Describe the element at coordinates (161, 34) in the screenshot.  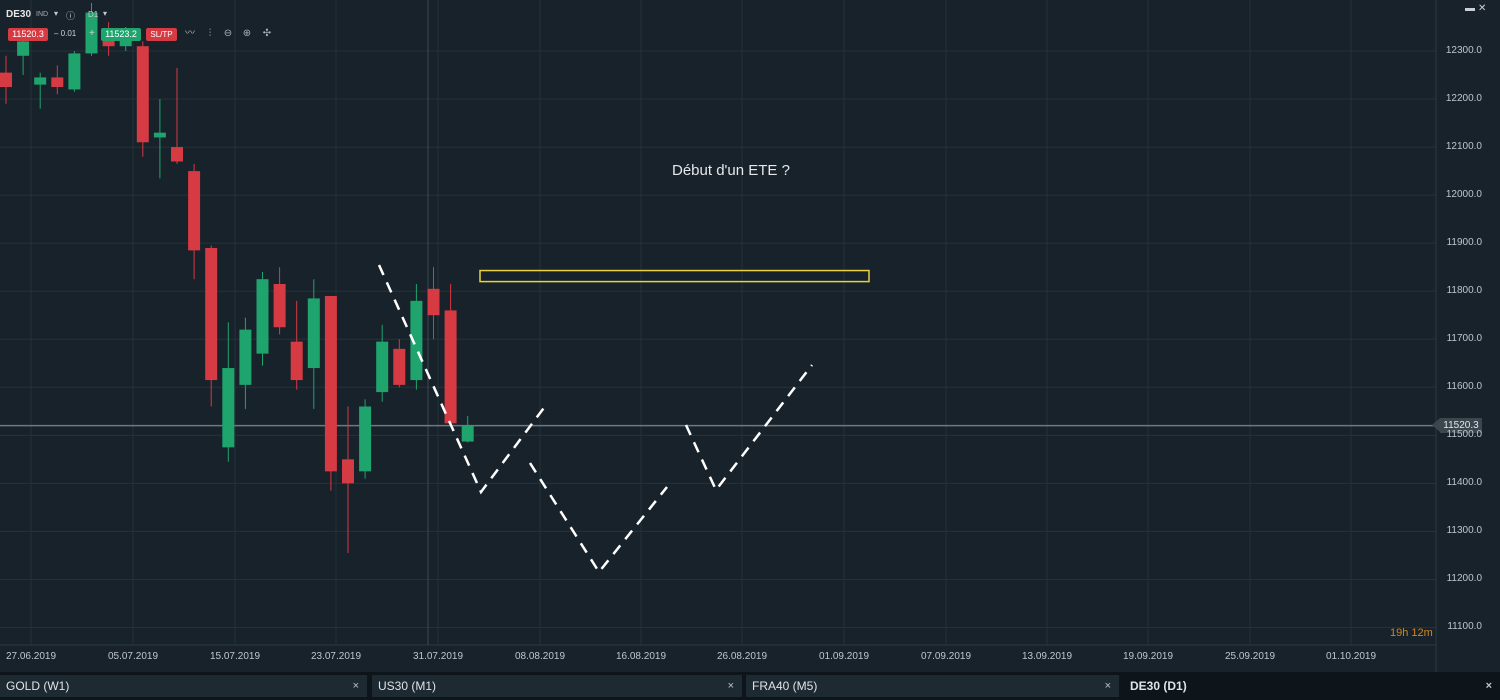
I see `sltp-button: SL/TP` at that location.